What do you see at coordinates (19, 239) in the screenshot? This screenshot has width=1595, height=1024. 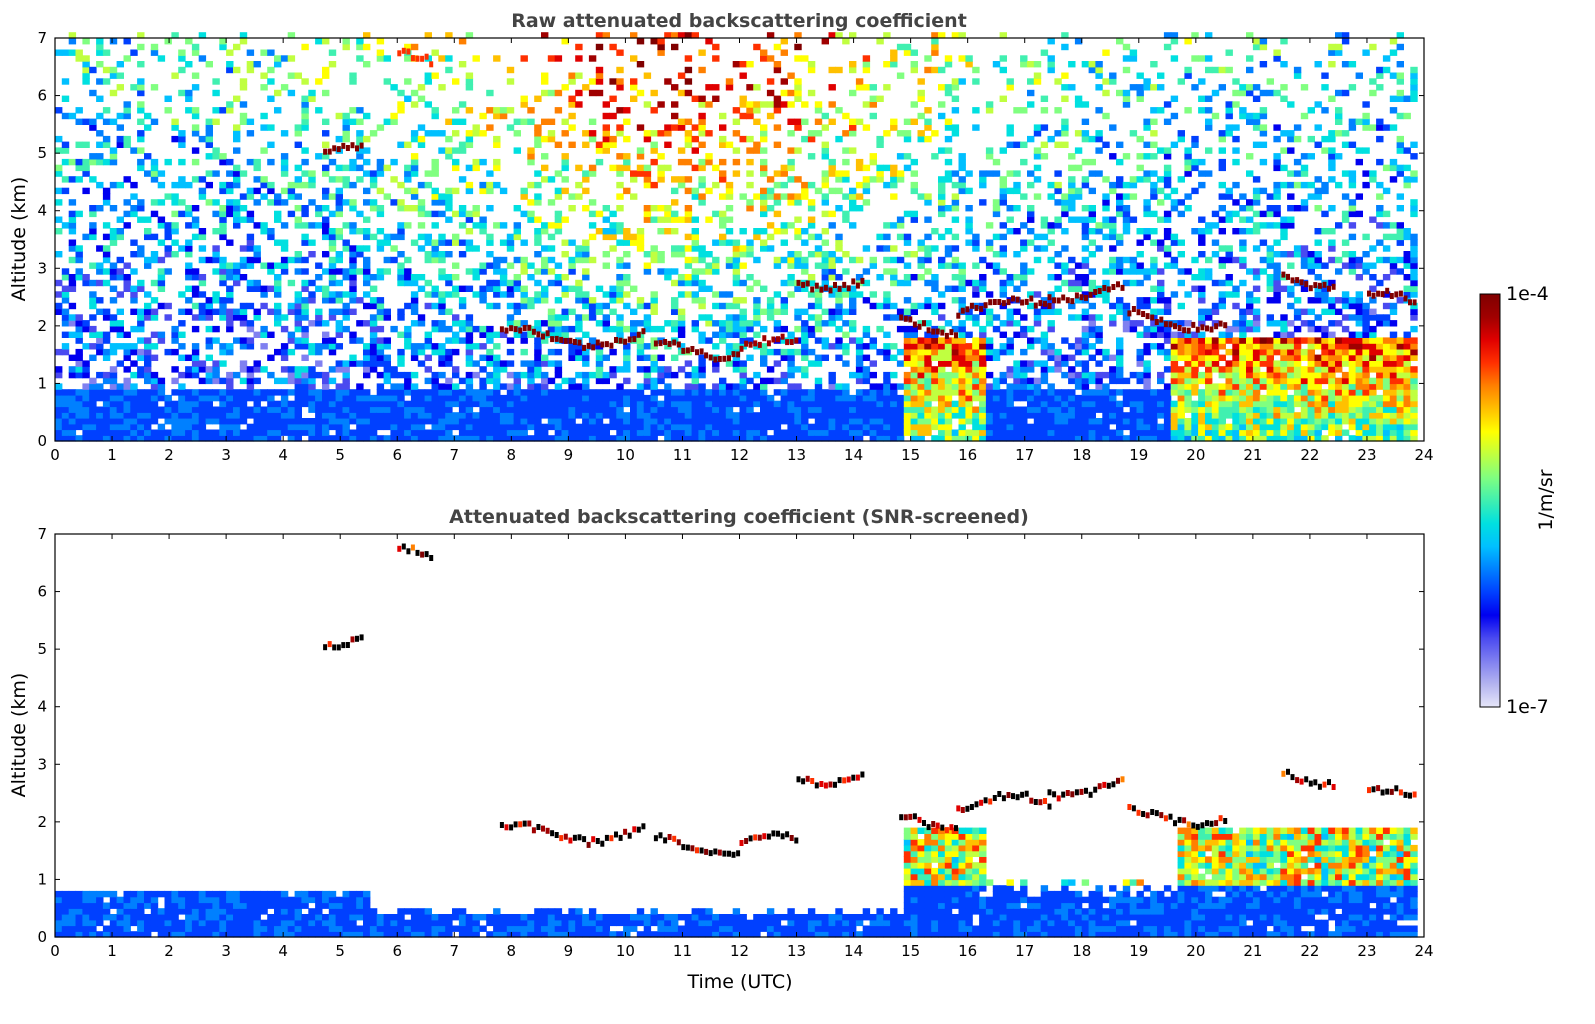 I see `top-y-axis-label: Altitude (km)` at bounding box center [19, 239].